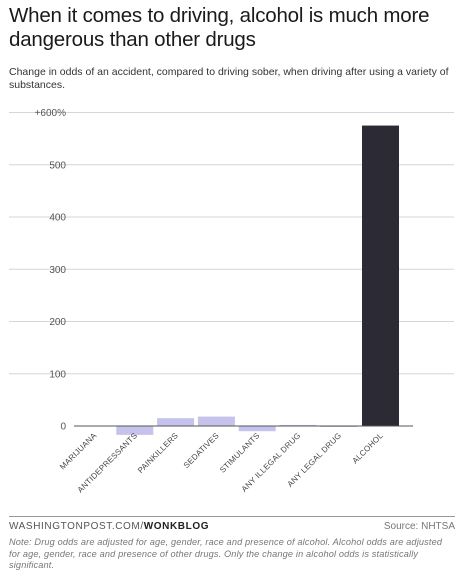 The height and width of the screenshot is (588, 464). What do you see at coordinates (57, 165) in the screenshot?
I see `y-tick-label: 500` at bounding box center [57, 165].